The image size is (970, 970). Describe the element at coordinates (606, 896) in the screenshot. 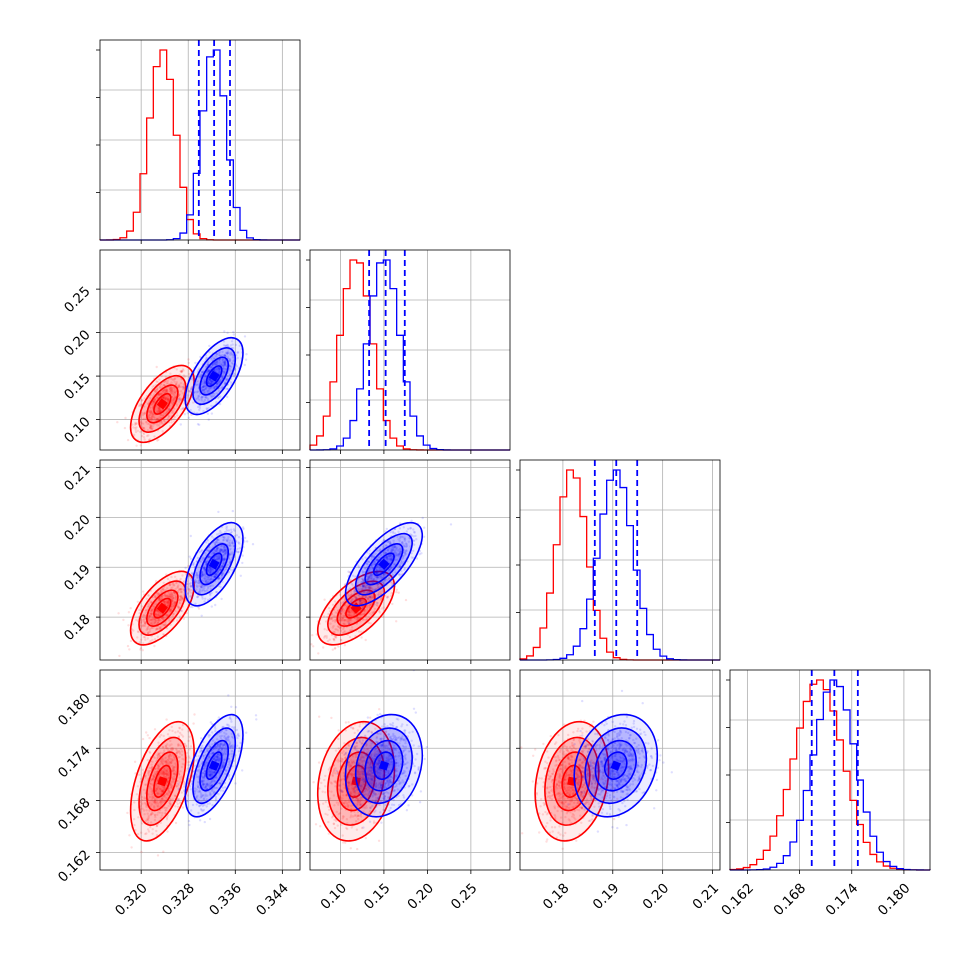

I see `x-tick-label: 0.19` at that location.